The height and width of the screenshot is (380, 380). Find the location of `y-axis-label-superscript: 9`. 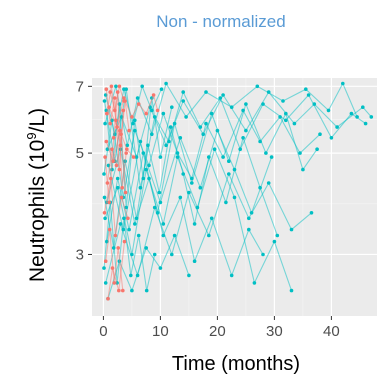

y-axis-label-superscript: 9 is located at coordinates (31, 135).